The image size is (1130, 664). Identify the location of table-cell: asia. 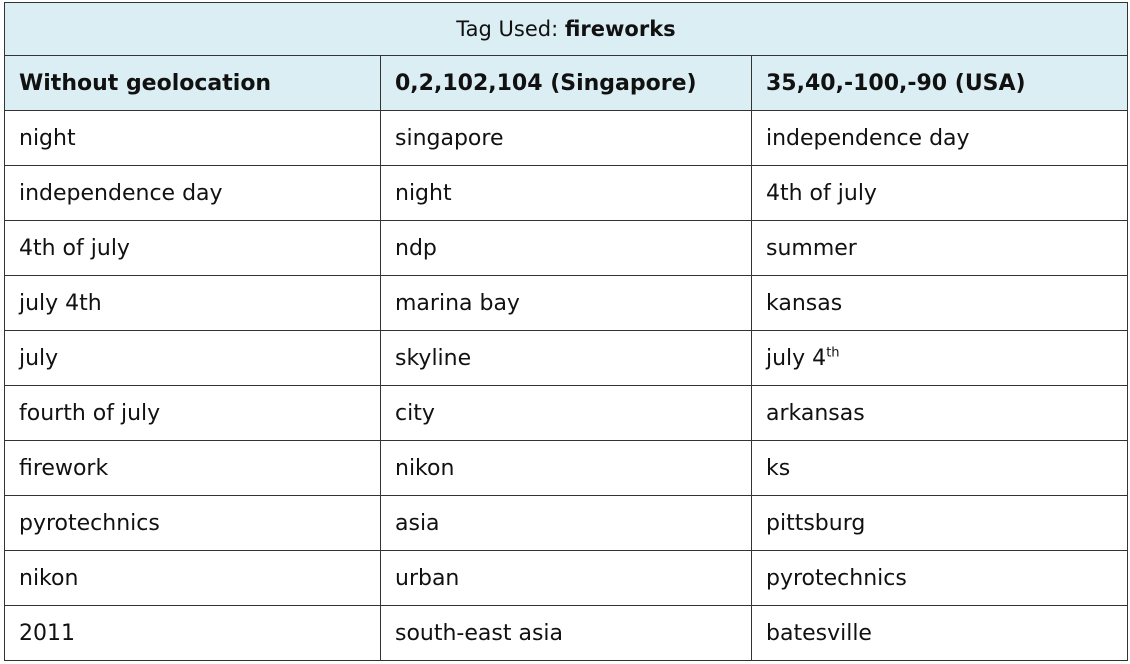
(566, 523).